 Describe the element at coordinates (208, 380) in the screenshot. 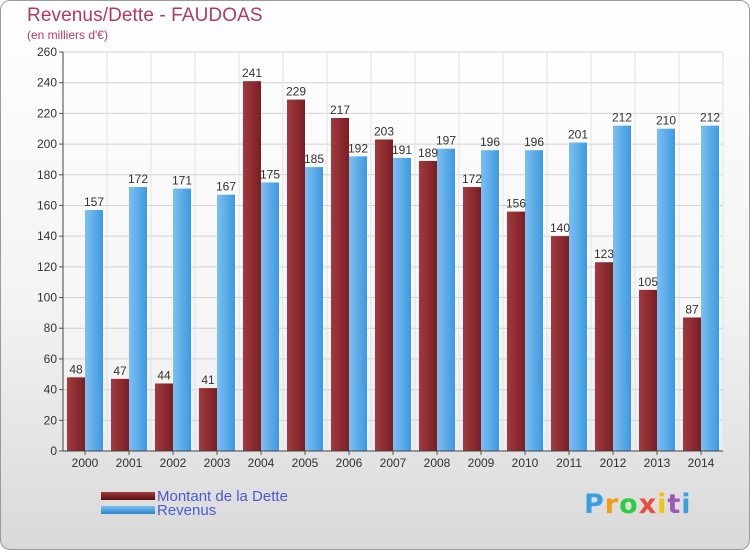

I see `debt-value-label: 41` at that location.